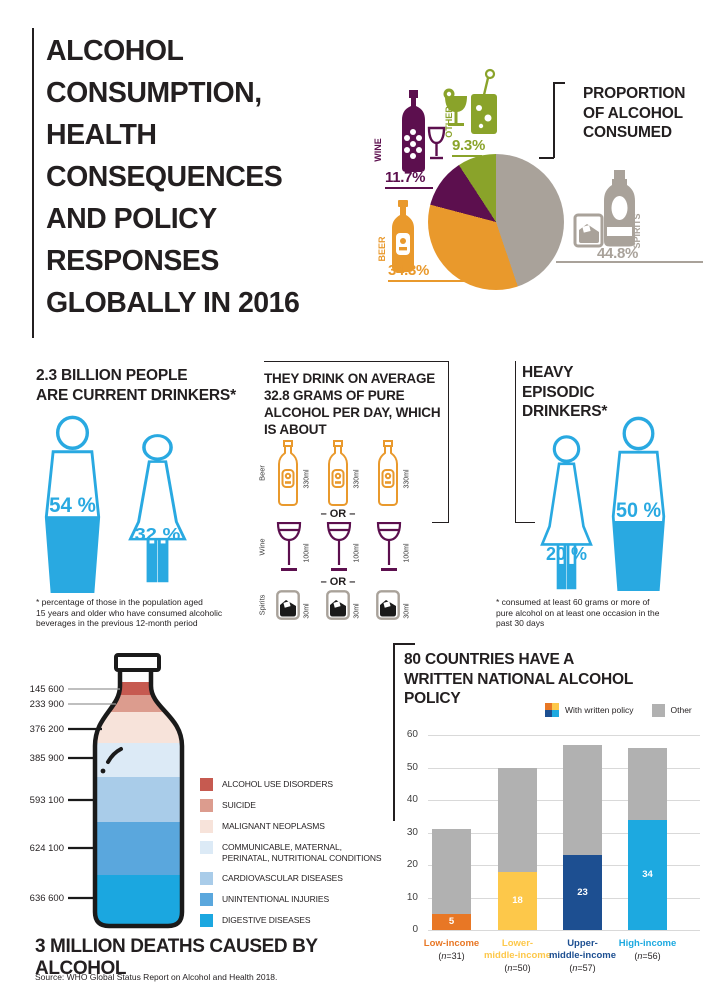  What do you see at coordinates (282, 878) in the screenshot?
I see `legend-label: CARDIOVASCULAR DISEASES` at bounding box center [282, 878].